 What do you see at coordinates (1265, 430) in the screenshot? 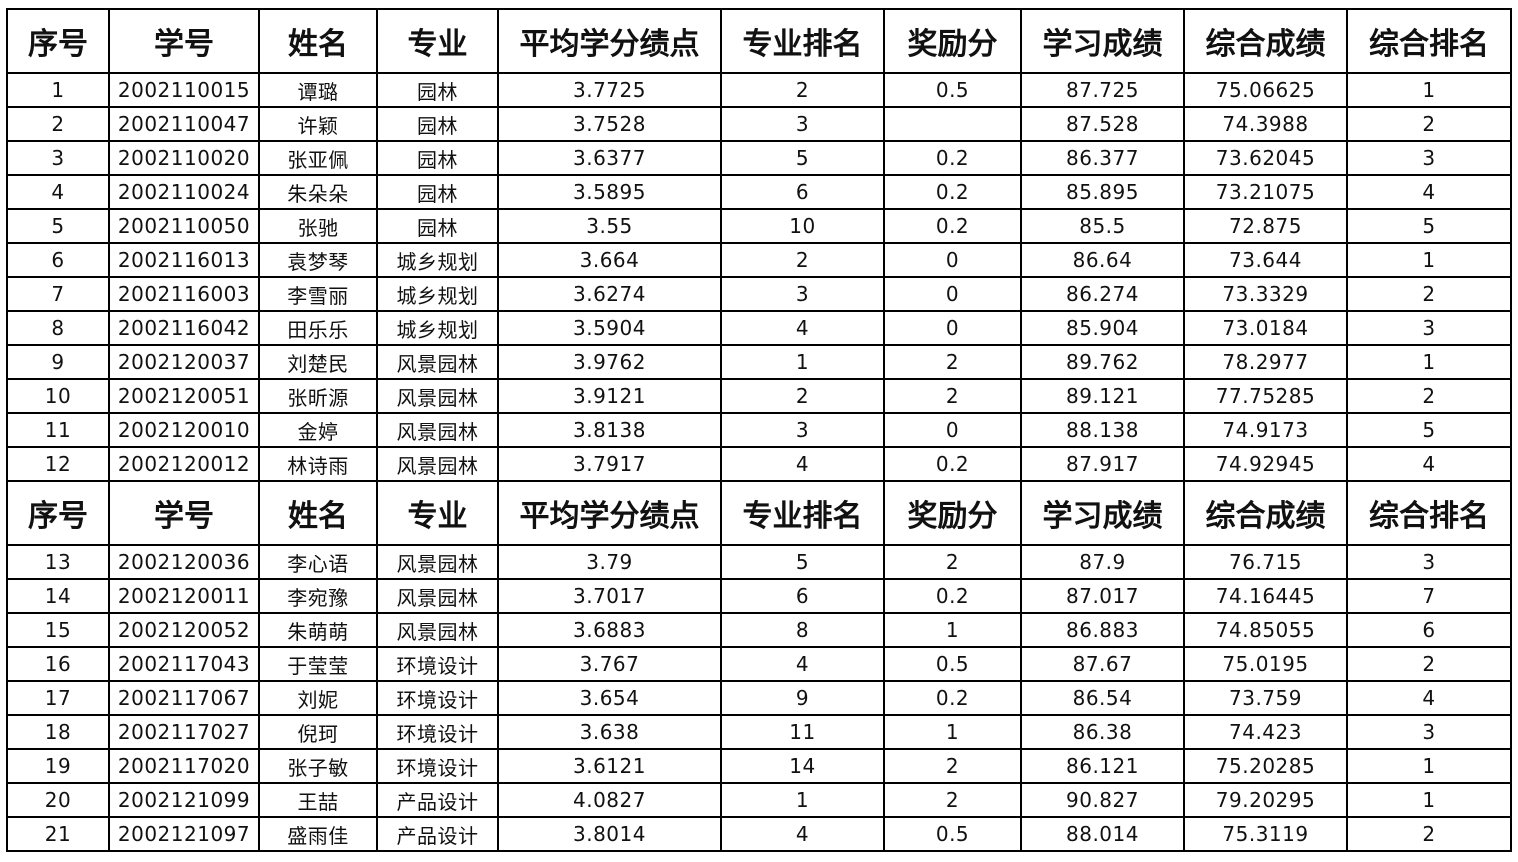
I see `cell-overall-score: 74.9173` at bounding box center [1265, 430].